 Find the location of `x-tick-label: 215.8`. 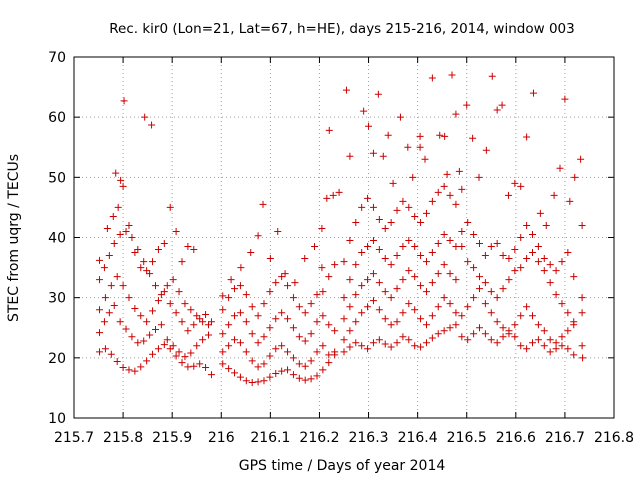

x-tick-label: 215.8 is located at coordinates (123, 438).